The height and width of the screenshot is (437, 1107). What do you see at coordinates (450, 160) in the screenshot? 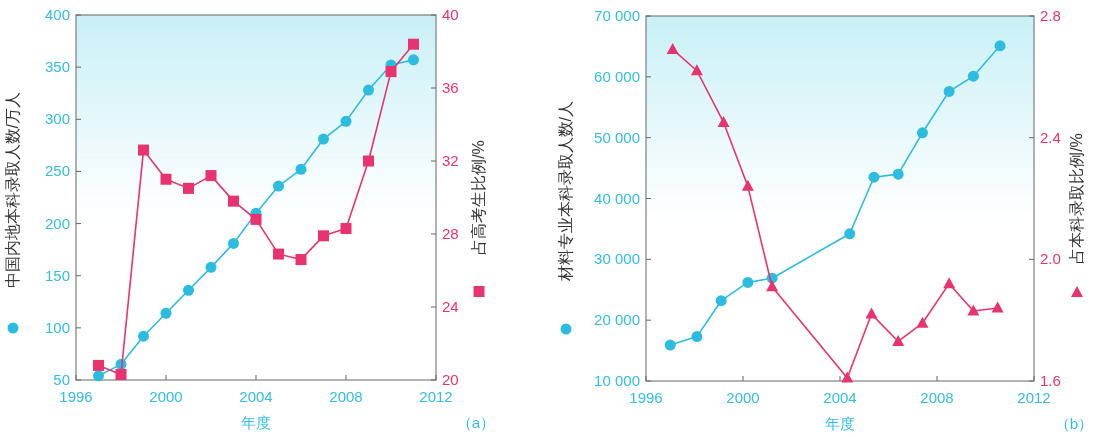
I see `y2-tick-label: 32` at bounding box center [450, 160].